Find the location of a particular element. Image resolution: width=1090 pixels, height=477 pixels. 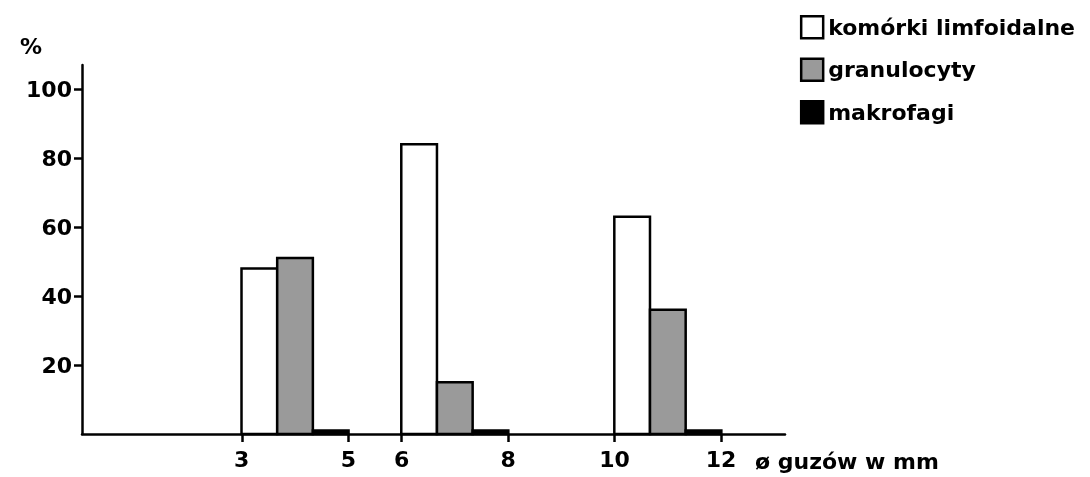

legend-label: komórki limfoidalne is located at coordinates (951, 27).